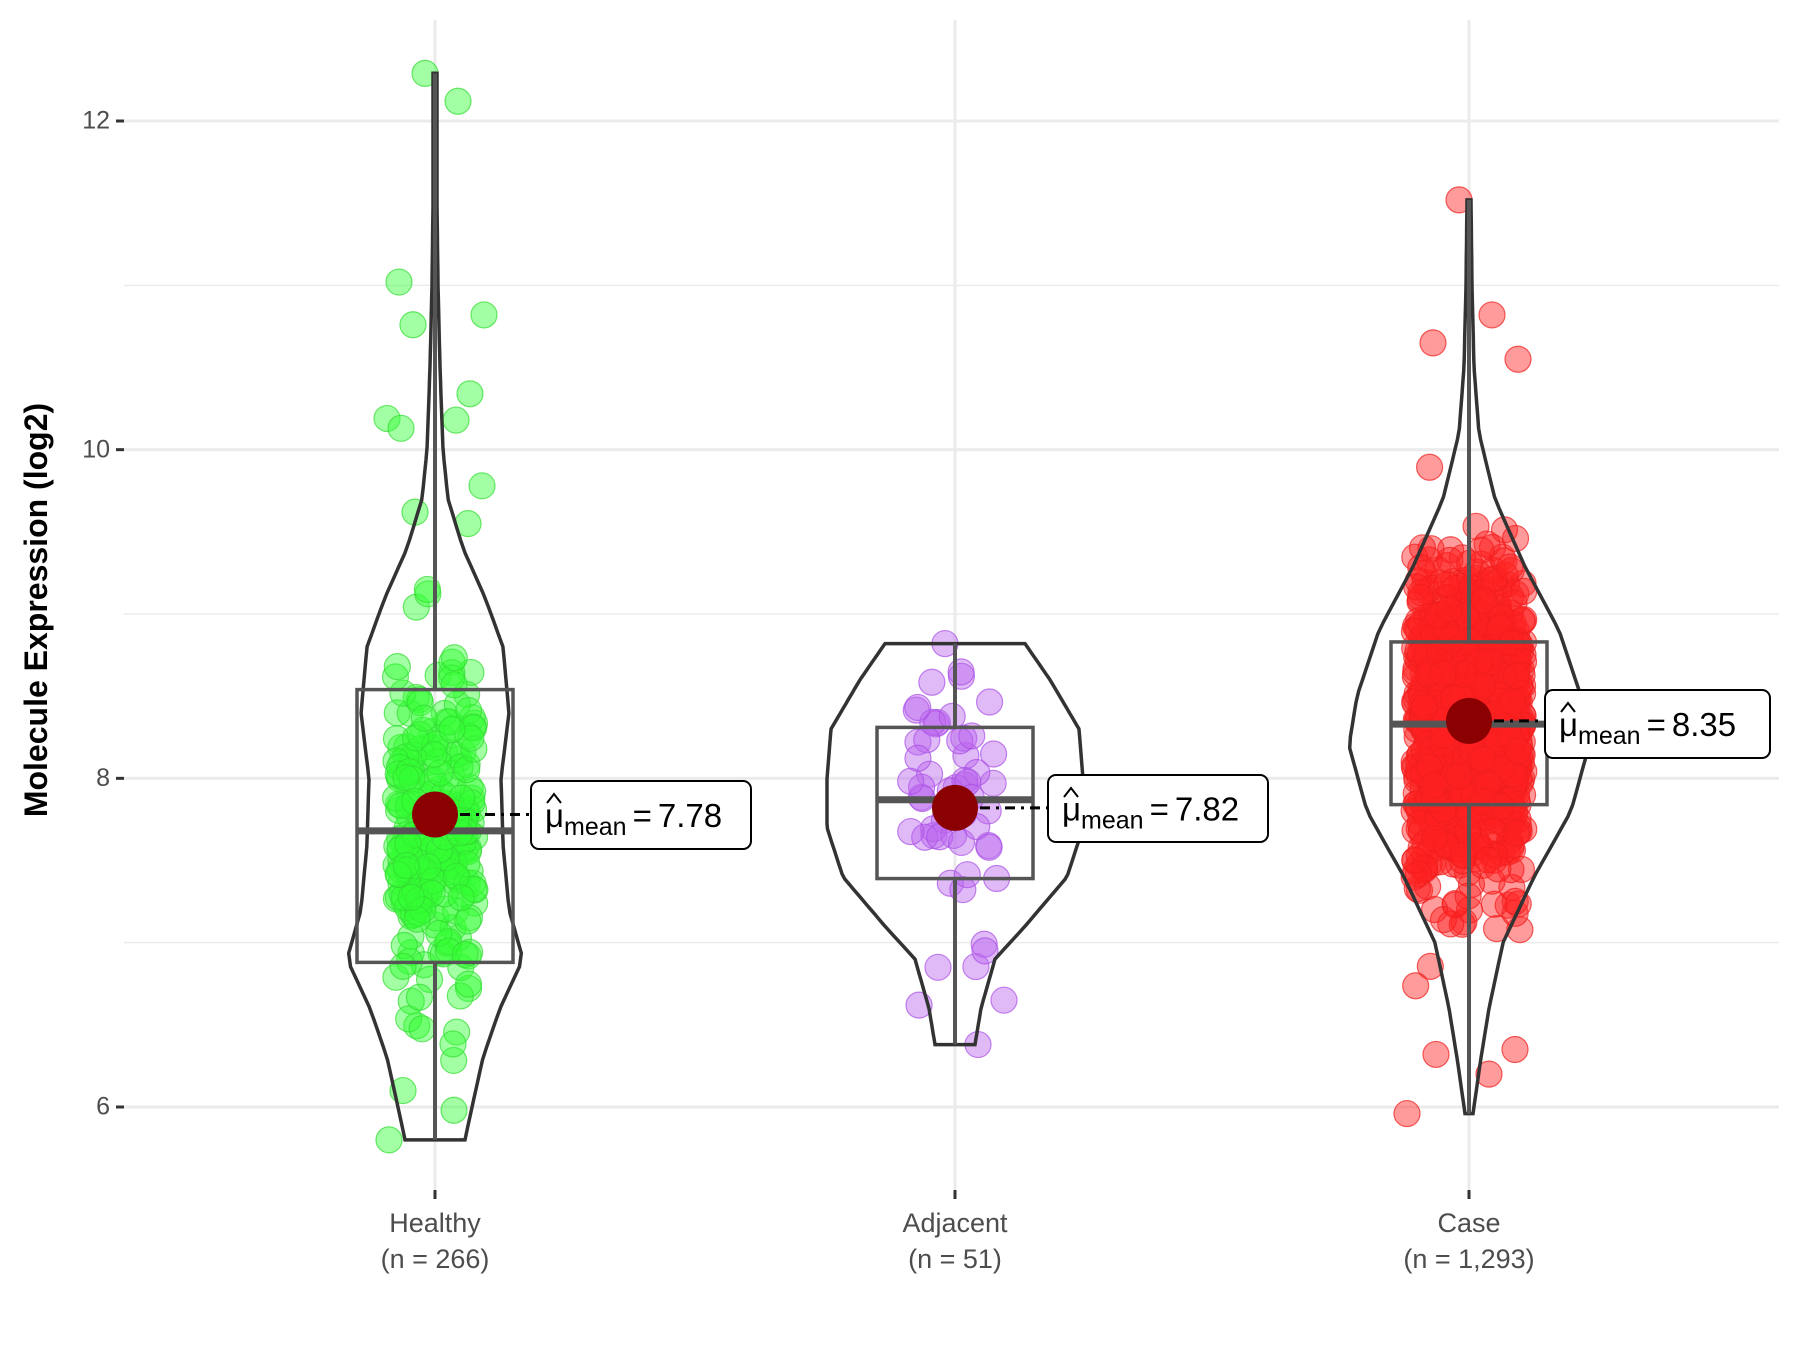 Image resolution: width=1800 pixels, height=1350 pixels. What do you see at coordinates (435, 1259) in the screenshot?
I see `x-tick-n-label: (n = 266)` at bounding box center [435, 1259].